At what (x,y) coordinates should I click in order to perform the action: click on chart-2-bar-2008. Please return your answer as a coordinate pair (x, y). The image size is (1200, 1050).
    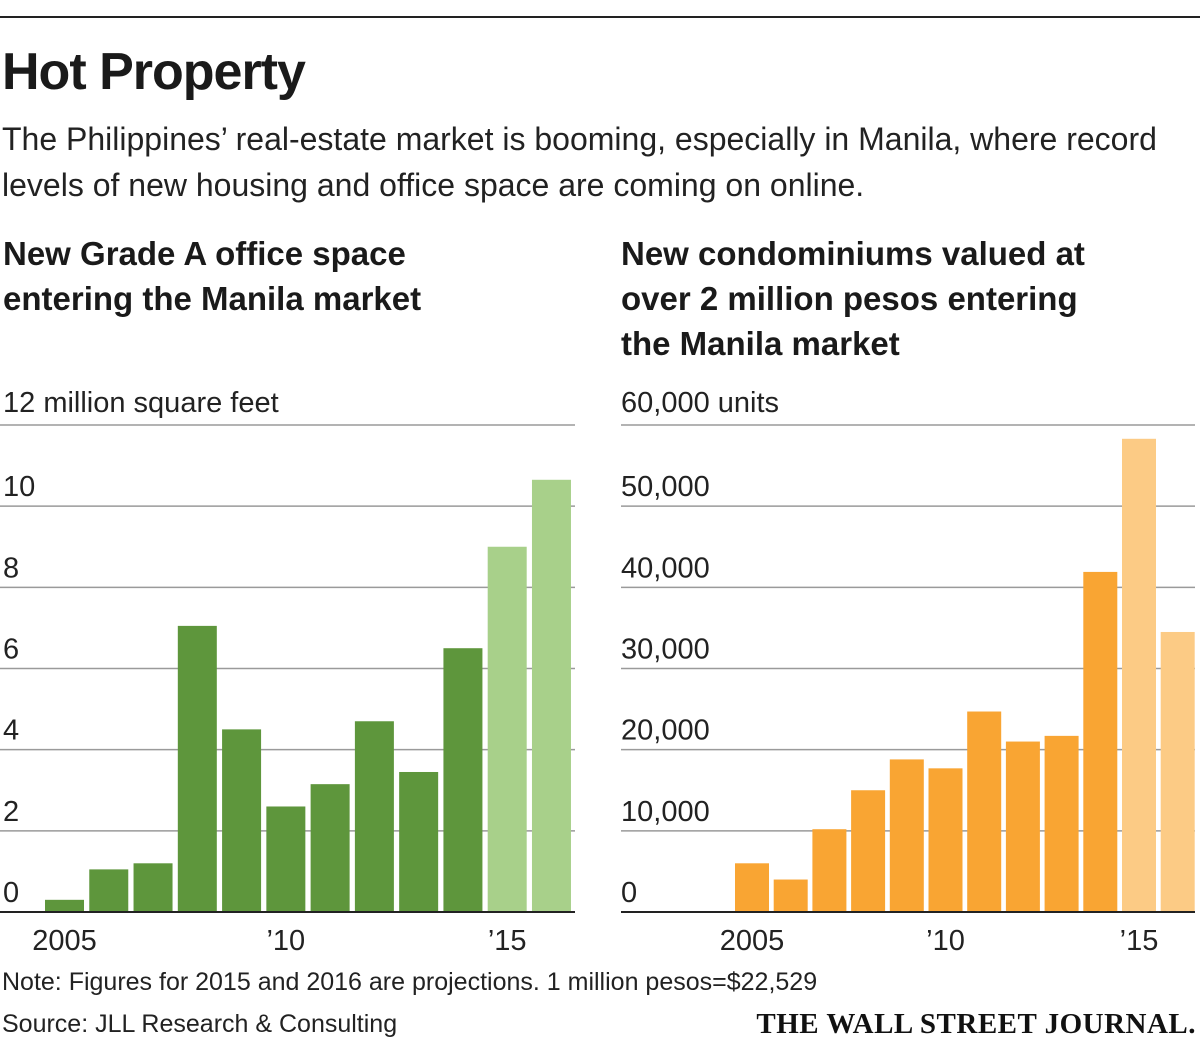
    Looking at the image, I should click on (868, 851).